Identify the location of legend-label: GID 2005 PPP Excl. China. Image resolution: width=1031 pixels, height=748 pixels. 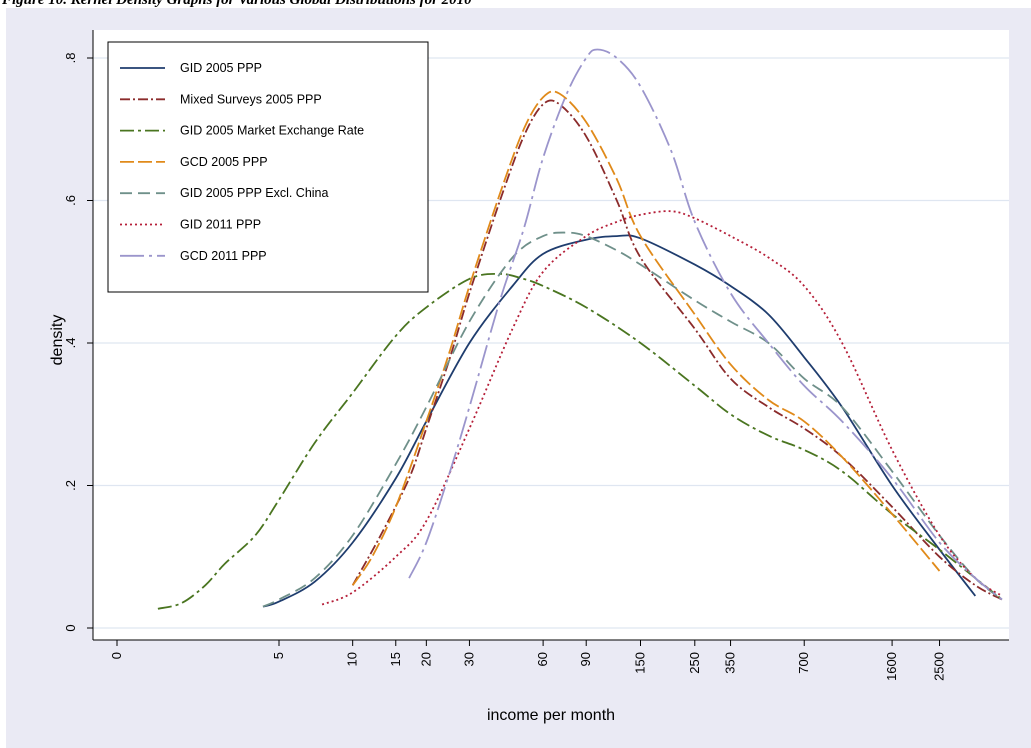
(254, 193).